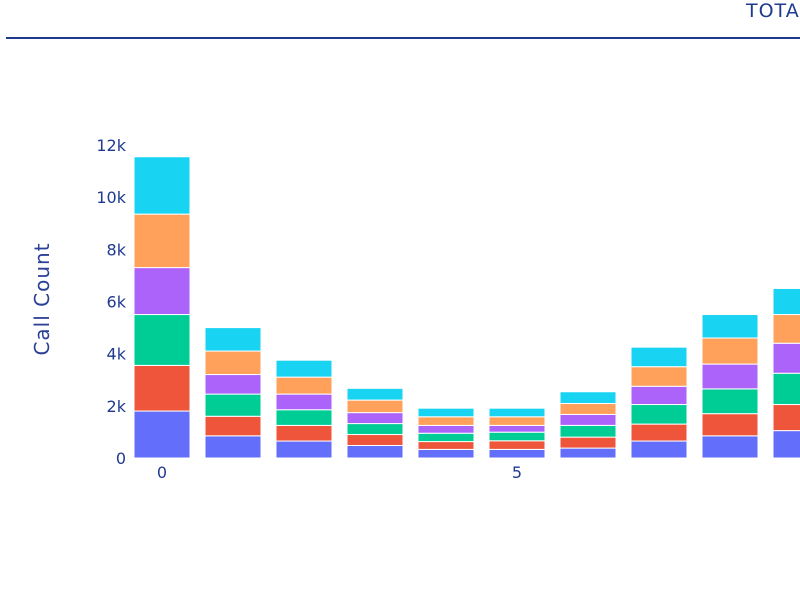 The width and height of the screenshot is (800, 600). Describe the element at coordinates (111, 197) in the screenshot. I see `y-tick-label: 10k` at that location.